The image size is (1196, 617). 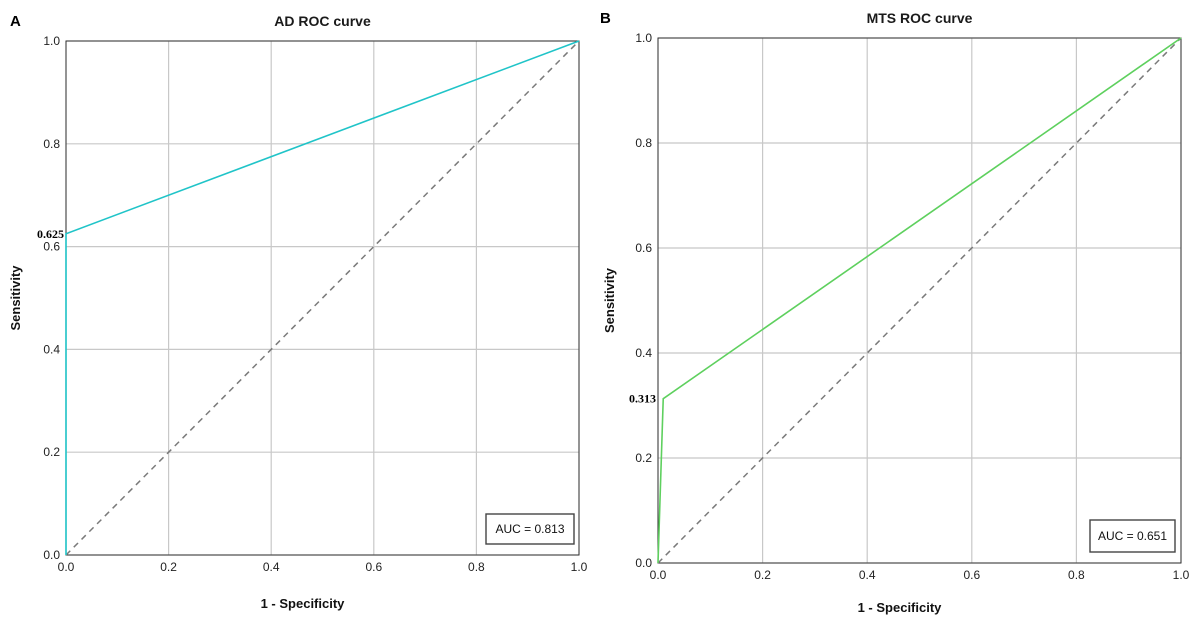 What do you see at coordinates (15, 21) in the screenshot?
I see `panel-label: A` at bounding box center [15, 21].